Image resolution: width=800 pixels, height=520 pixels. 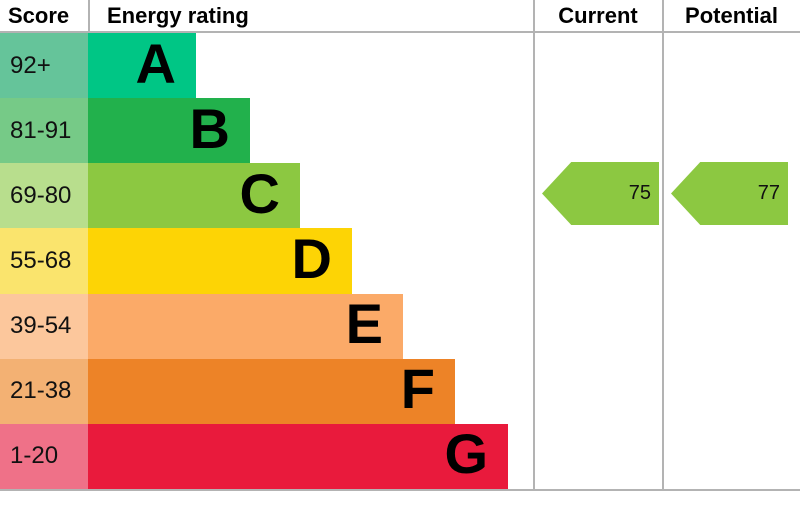 What do you see at coordinates (245, 325) in the screenshot?
I see `rating-bar: E` at bounding box center [245, 325].